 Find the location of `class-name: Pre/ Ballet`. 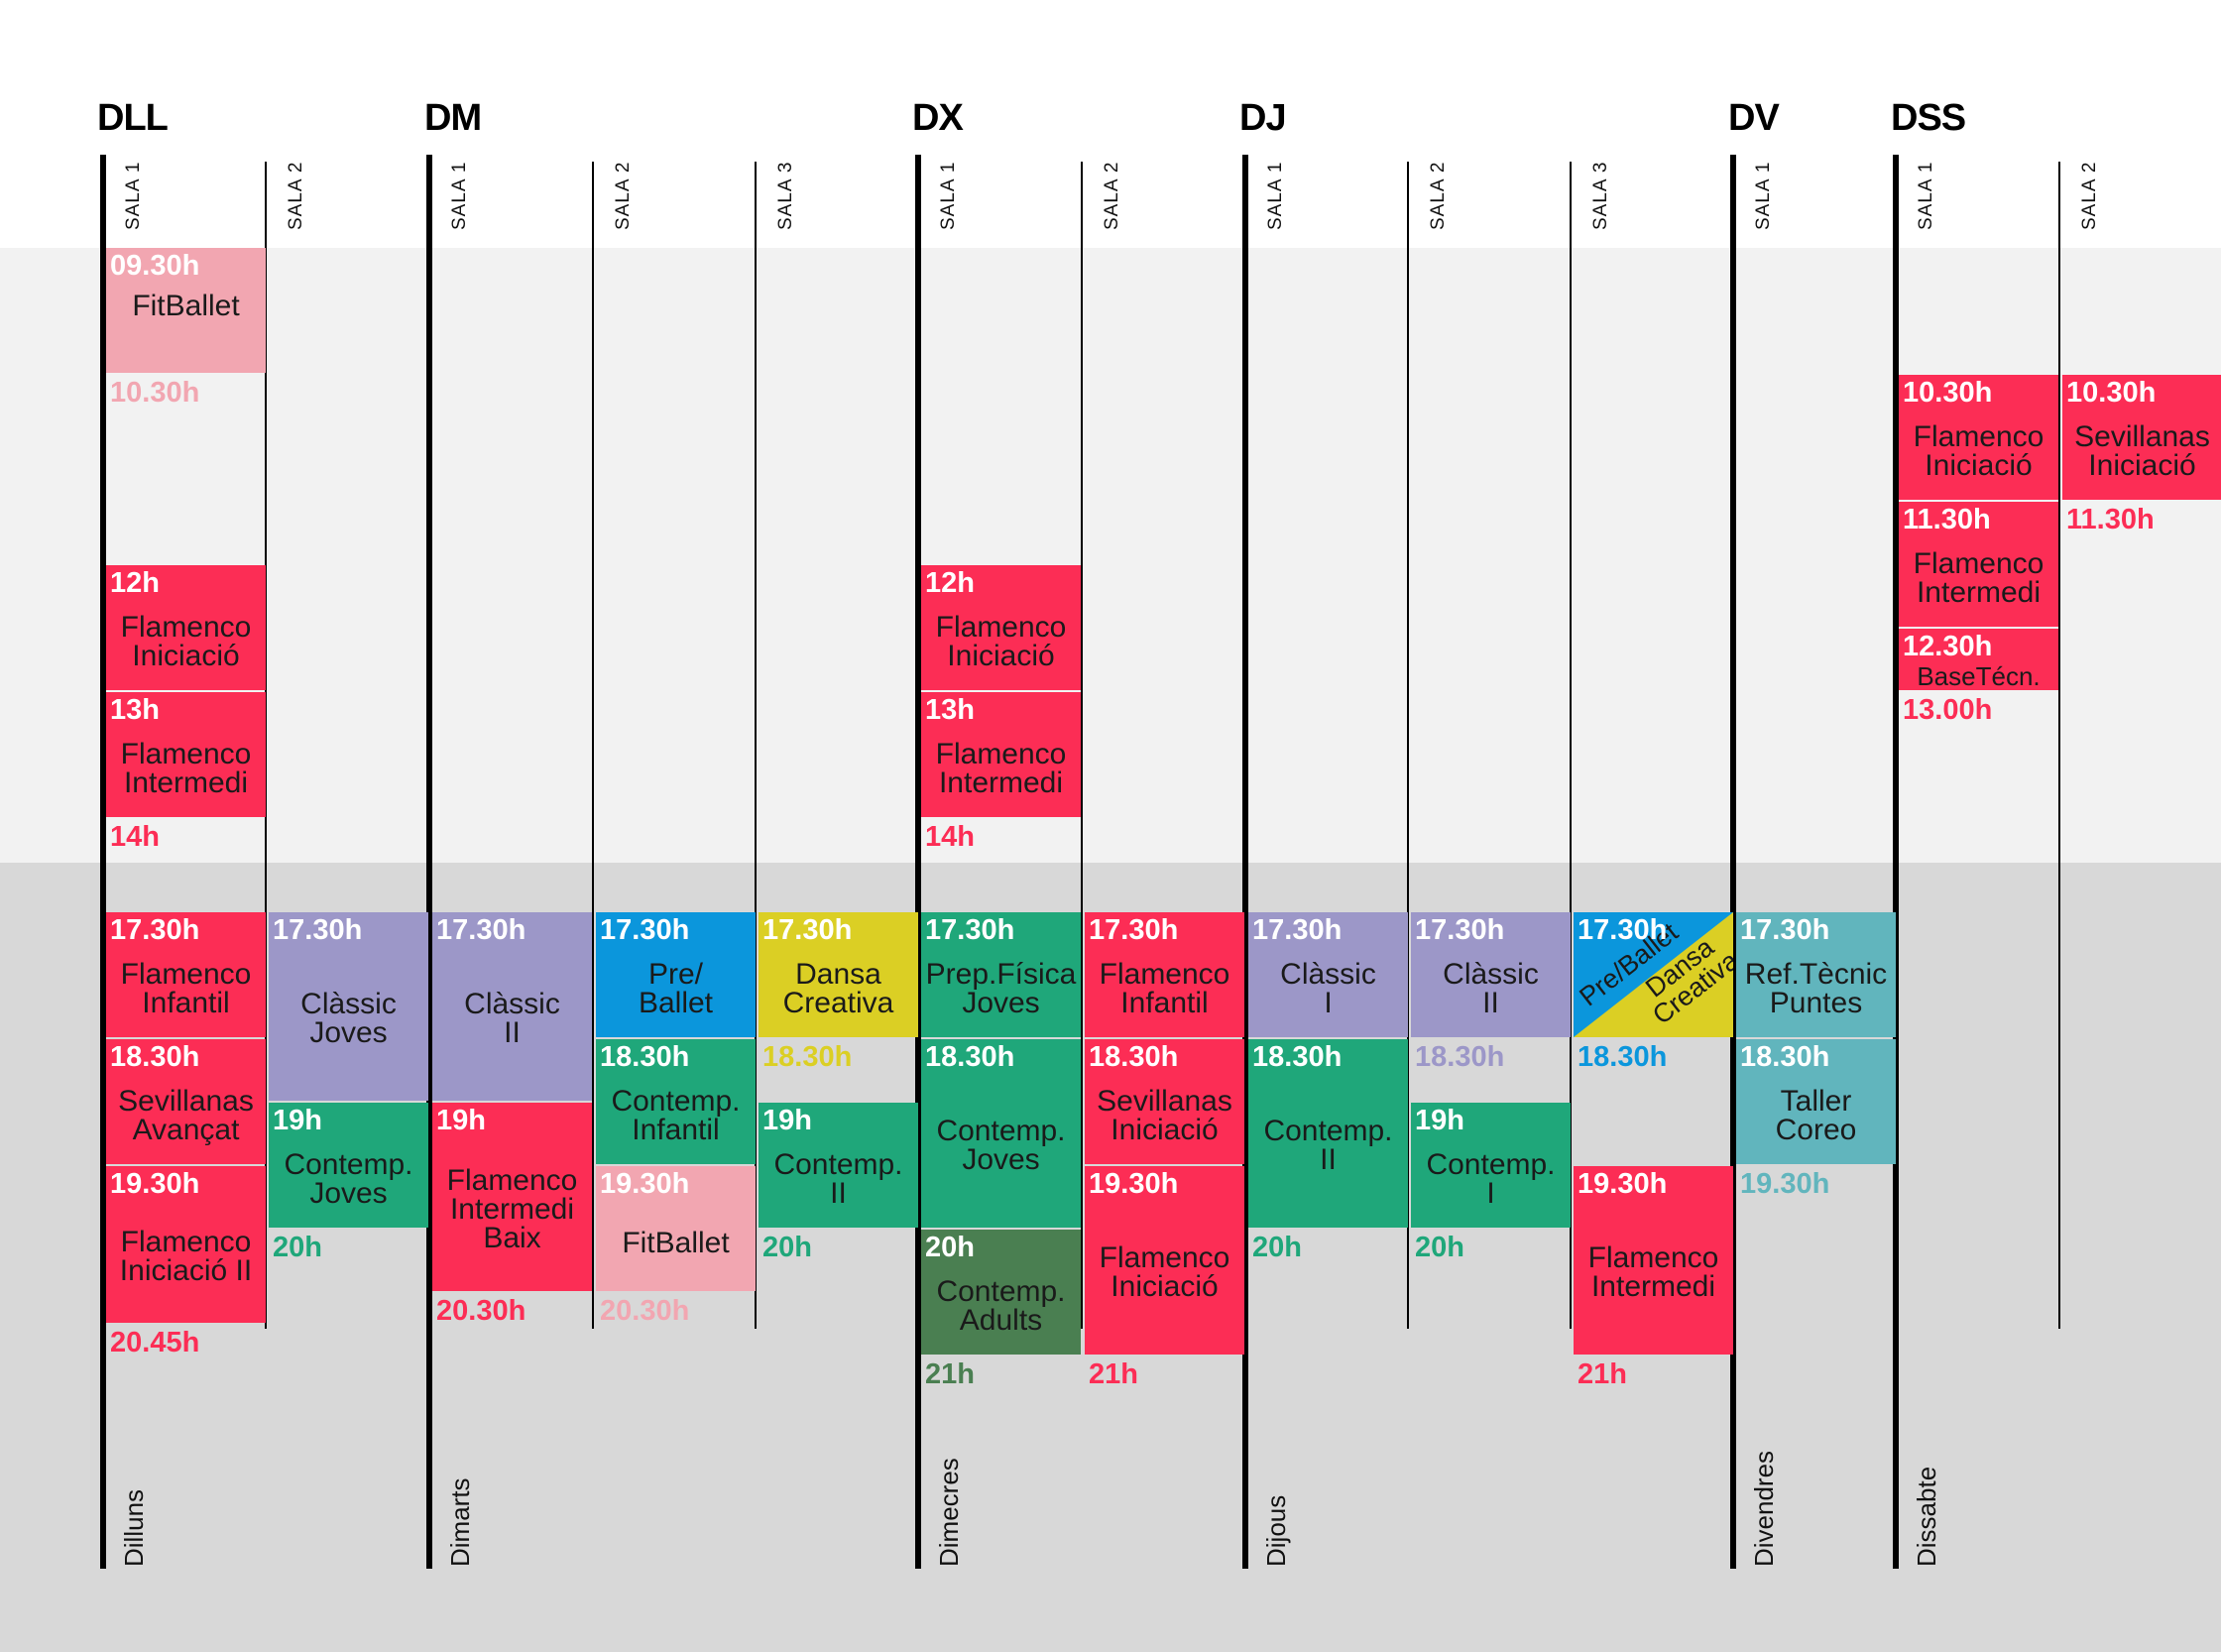

class-name: Pre/ Ballet is located at coordinates (676, 988).